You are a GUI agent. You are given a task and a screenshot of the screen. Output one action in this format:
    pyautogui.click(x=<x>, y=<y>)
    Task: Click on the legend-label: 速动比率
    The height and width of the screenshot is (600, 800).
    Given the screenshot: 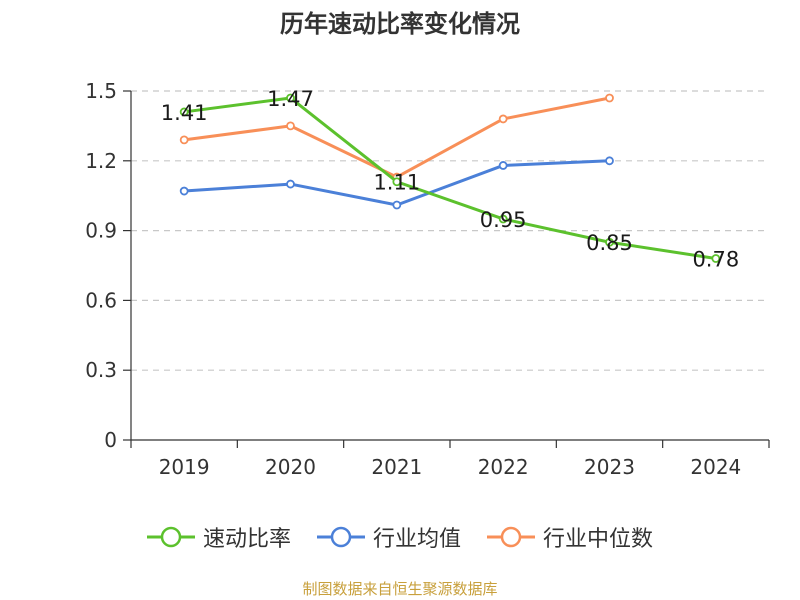 What is the action you would take?
    pyautogui.click(x=246, y=539)
    